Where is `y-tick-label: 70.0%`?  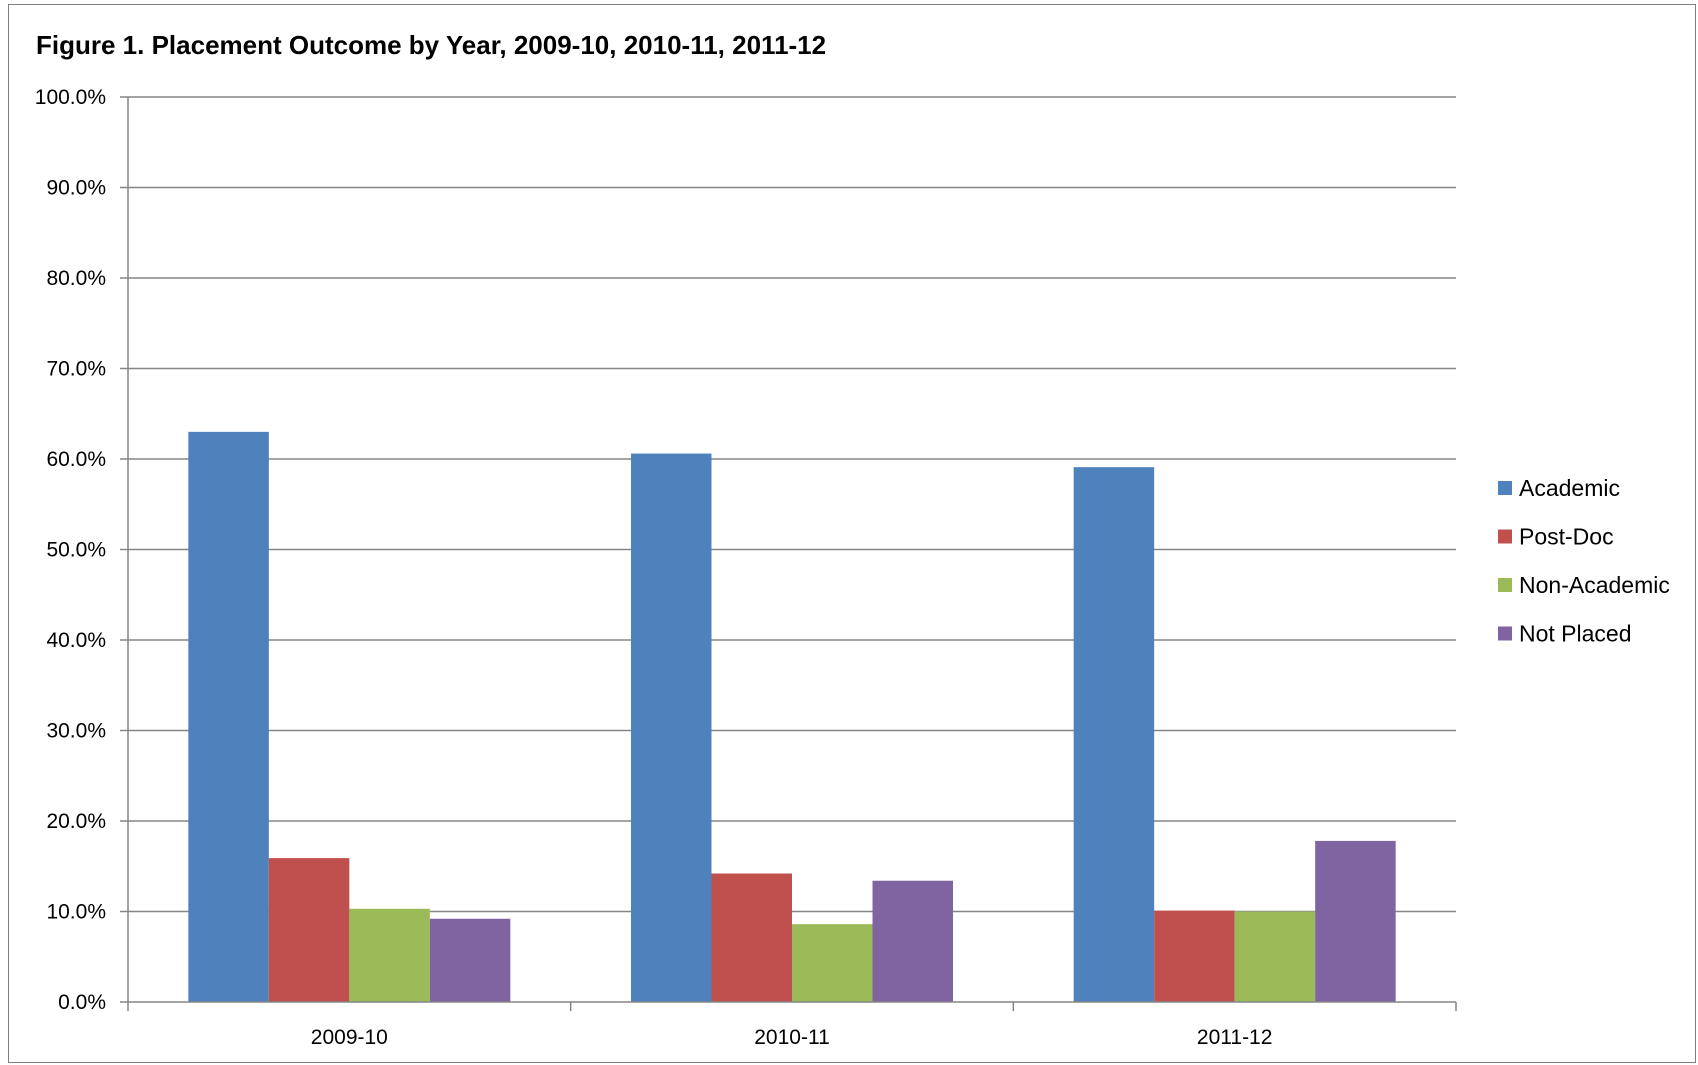 y-tick-label: 70.0% is located at coordinates (76, 369).